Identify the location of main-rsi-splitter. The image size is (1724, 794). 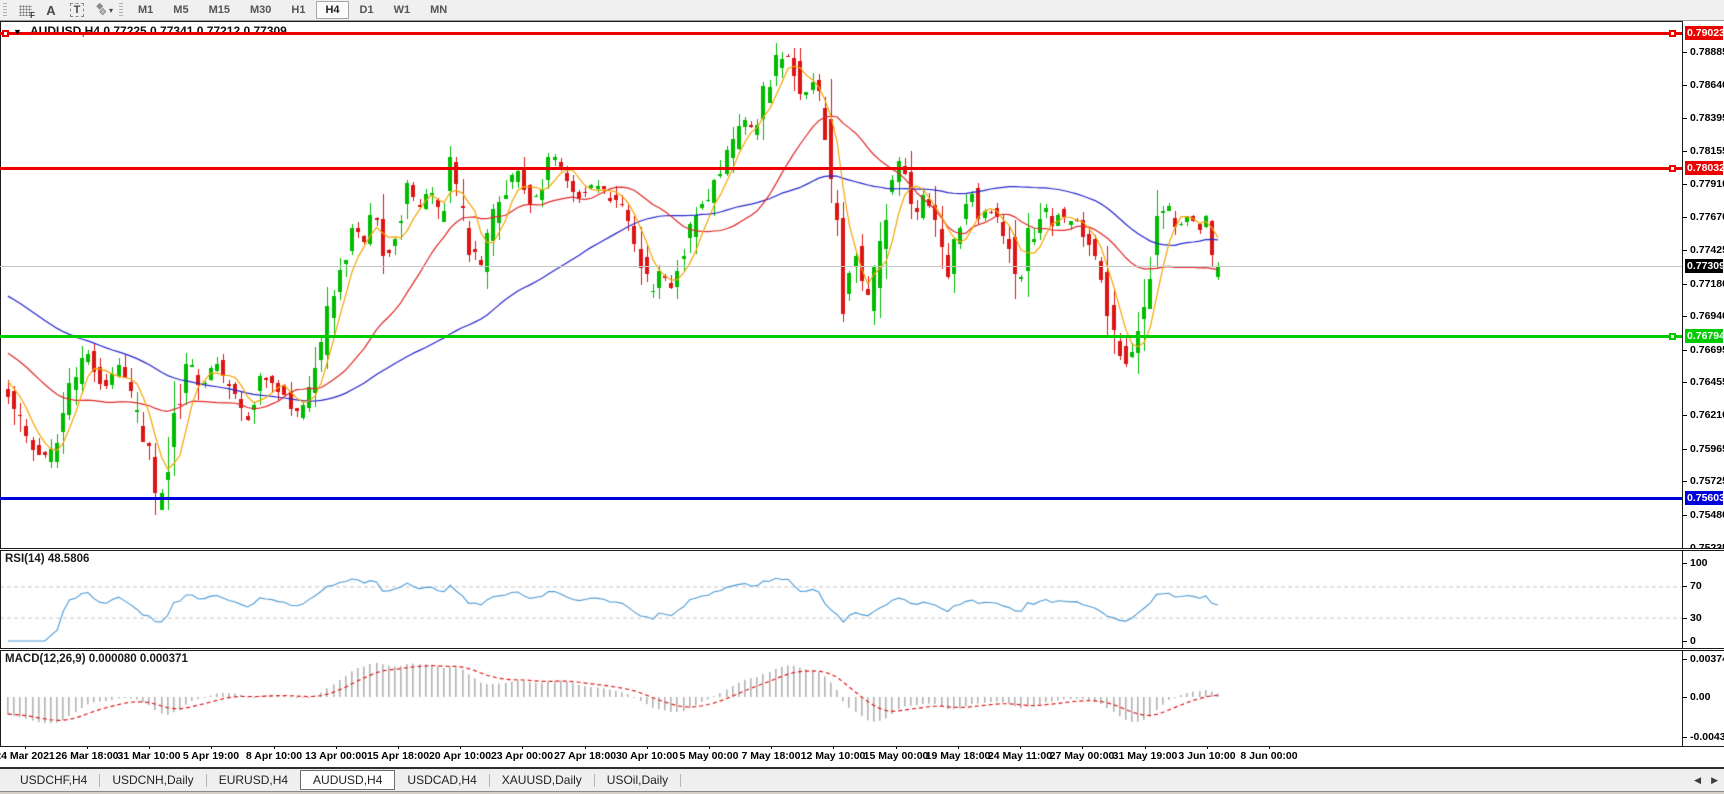
(862, 549).